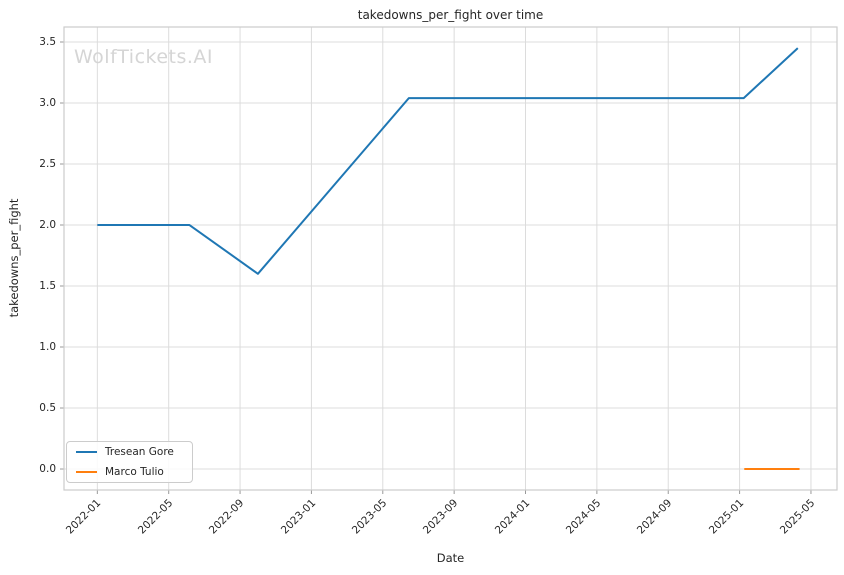 The height and width of the screenshot is (575, 844). What do you see at coordinates (450, 558) in the screenshot?
I see `x-axis-label: Date` at bounding box center [450, 558].